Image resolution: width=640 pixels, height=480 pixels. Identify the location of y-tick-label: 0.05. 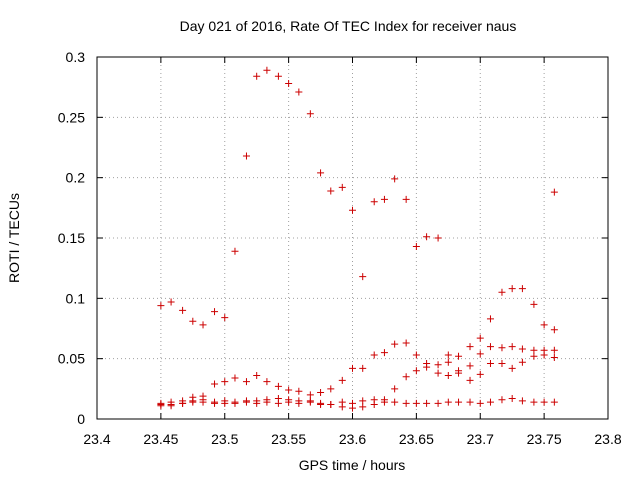
(71, 359).